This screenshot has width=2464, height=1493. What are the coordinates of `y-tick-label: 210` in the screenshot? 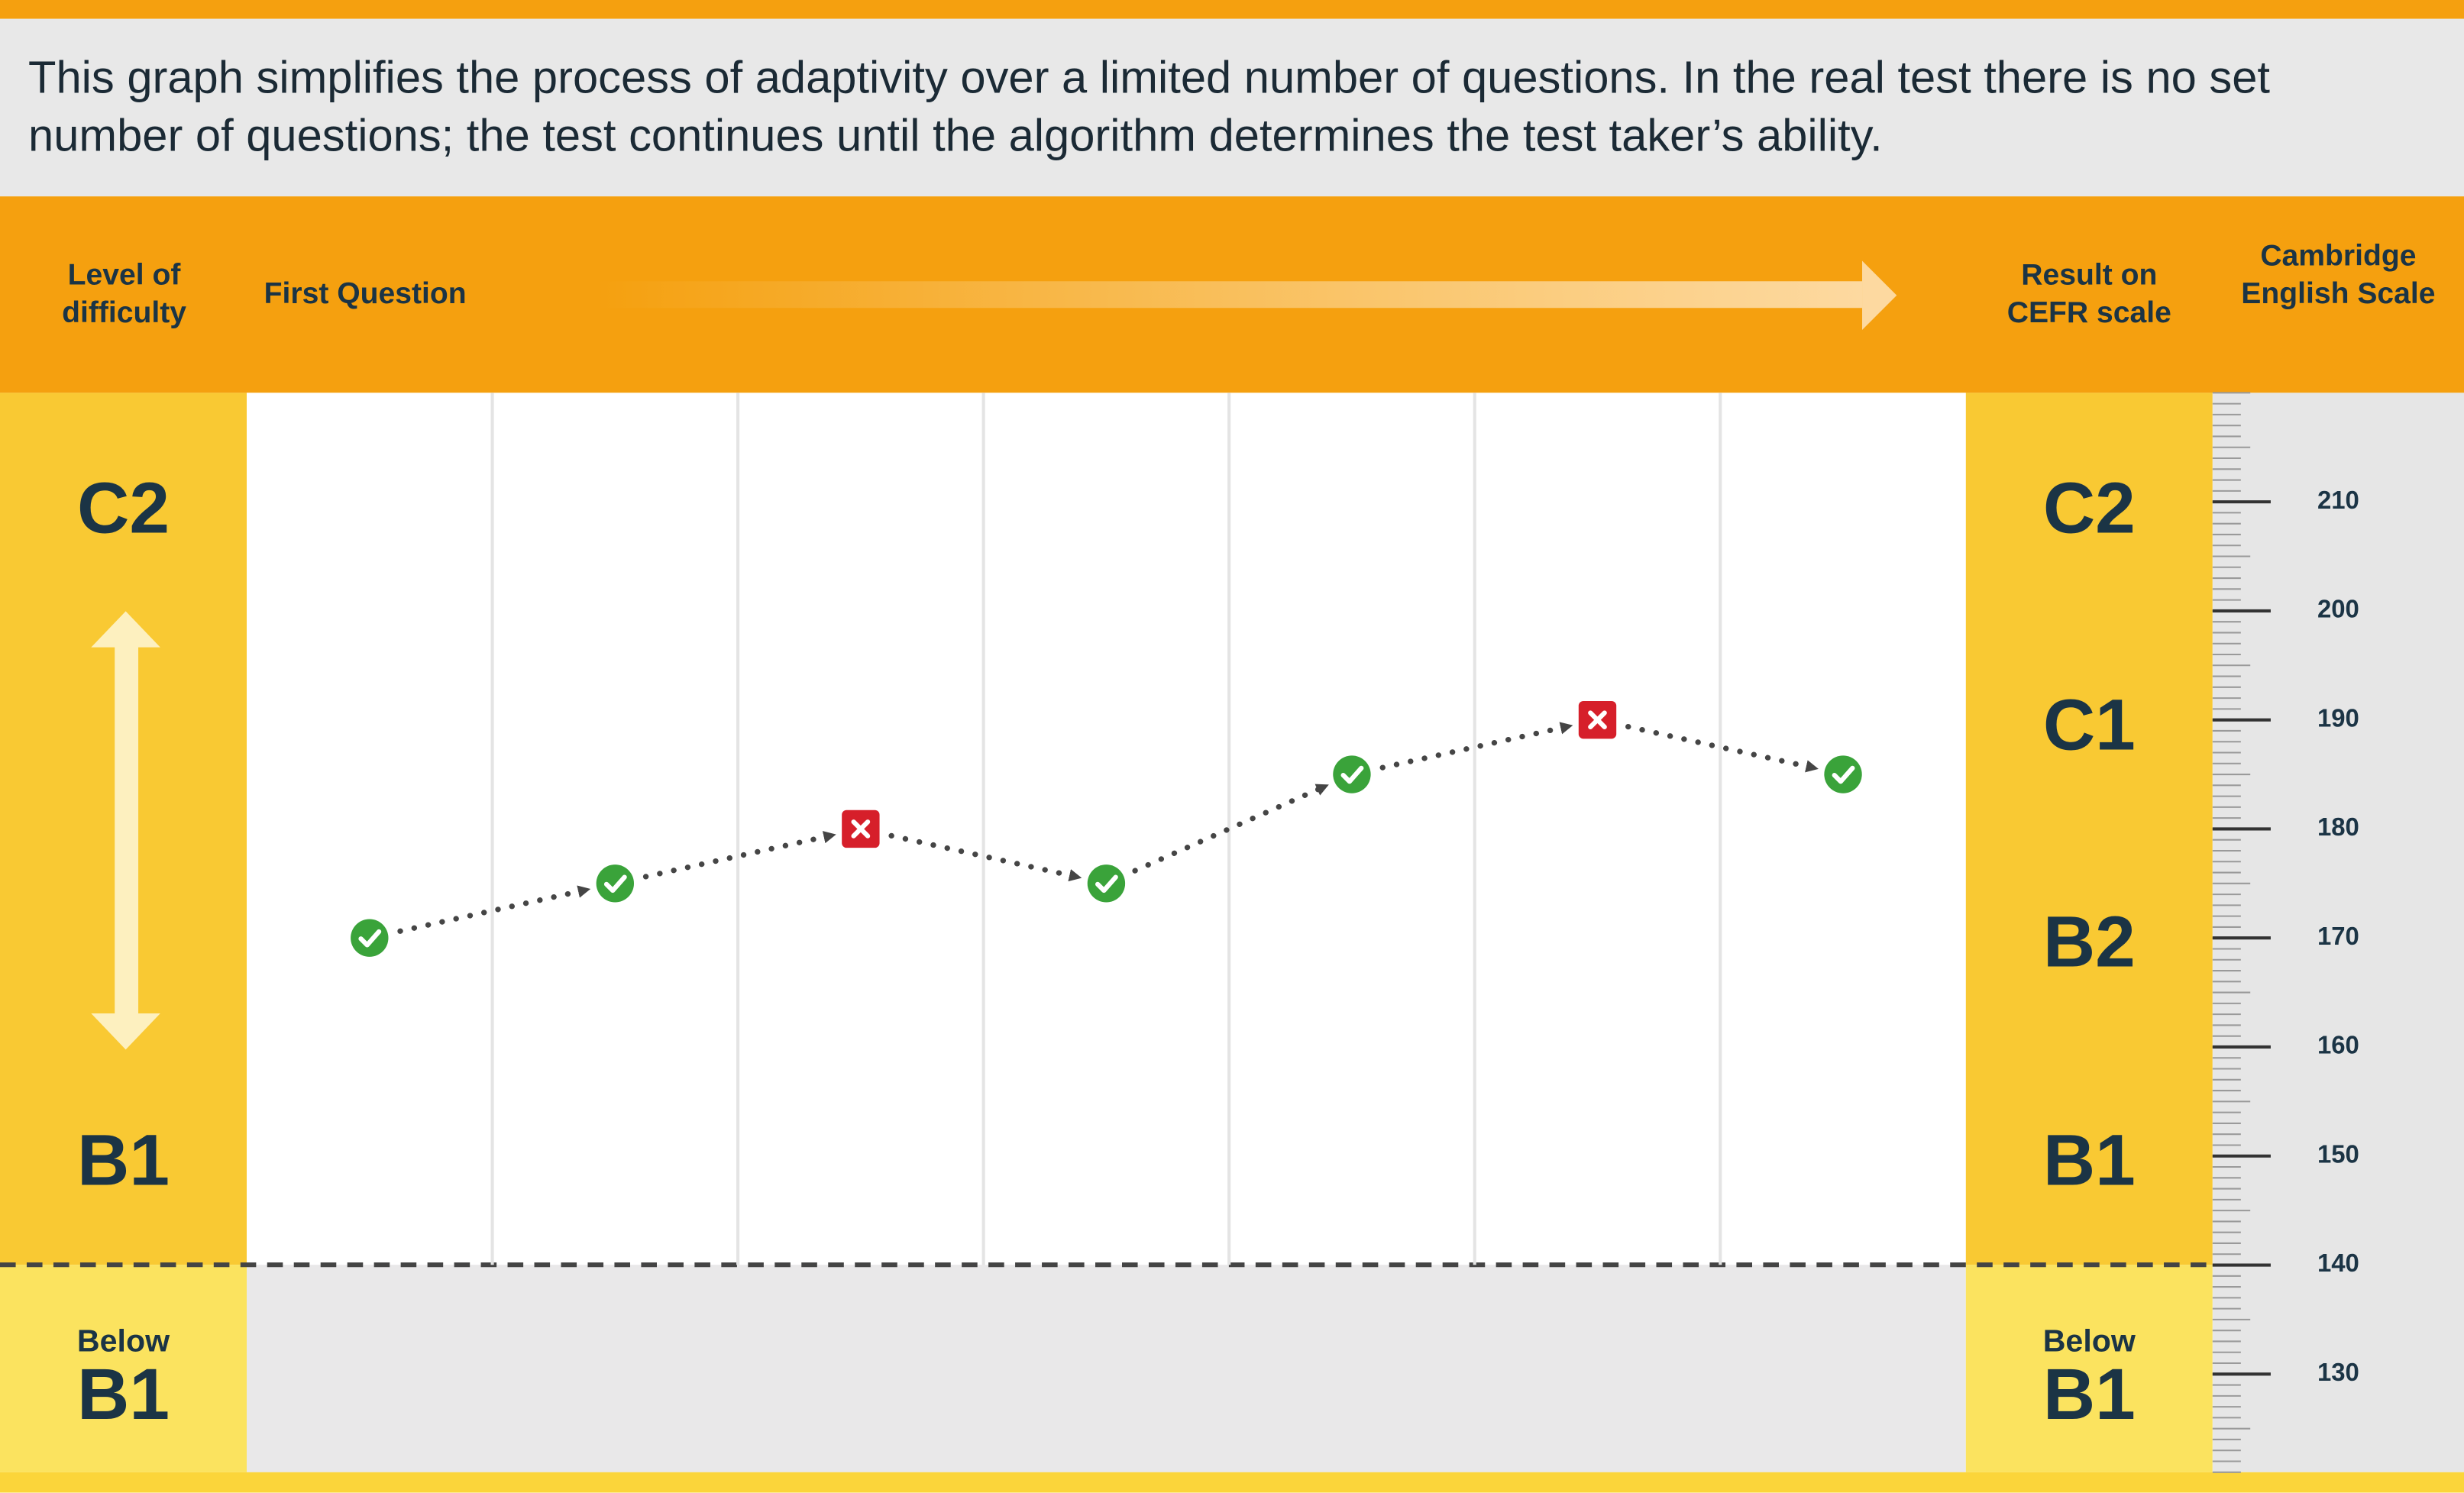 It's located at (2338, 500).